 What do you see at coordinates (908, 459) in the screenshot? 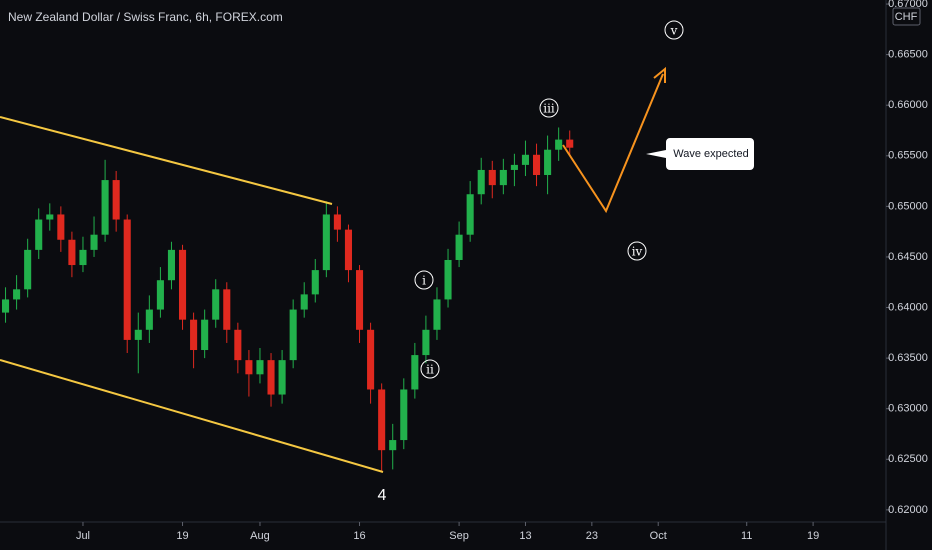
I see `y-tick-label: 0.62500` at bounding box center [908, 459].